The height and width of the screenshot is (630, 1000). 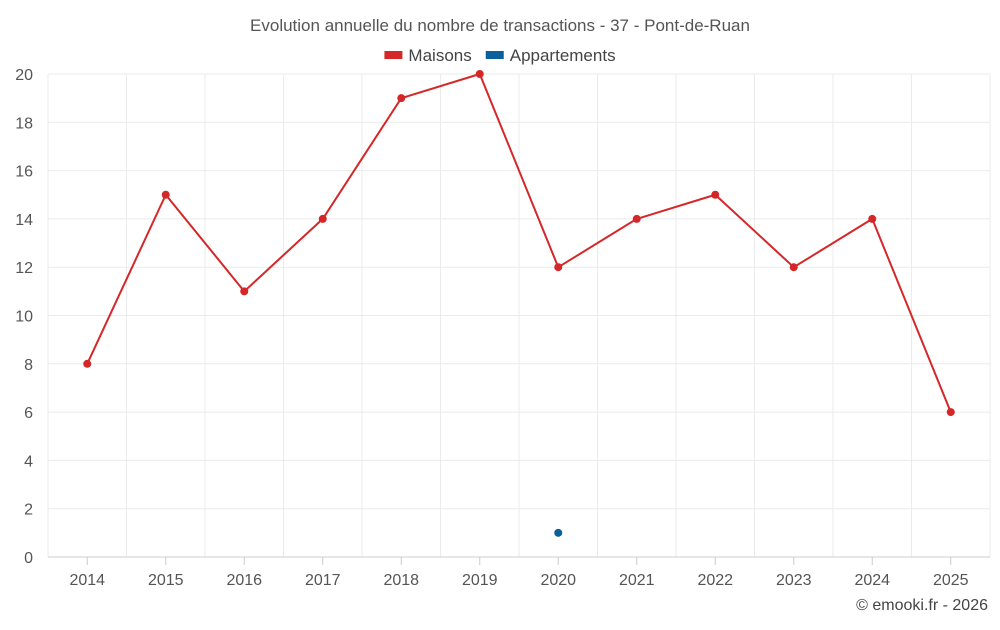 I want to click on y-tick-label: 10, so click(x=24, y=317).